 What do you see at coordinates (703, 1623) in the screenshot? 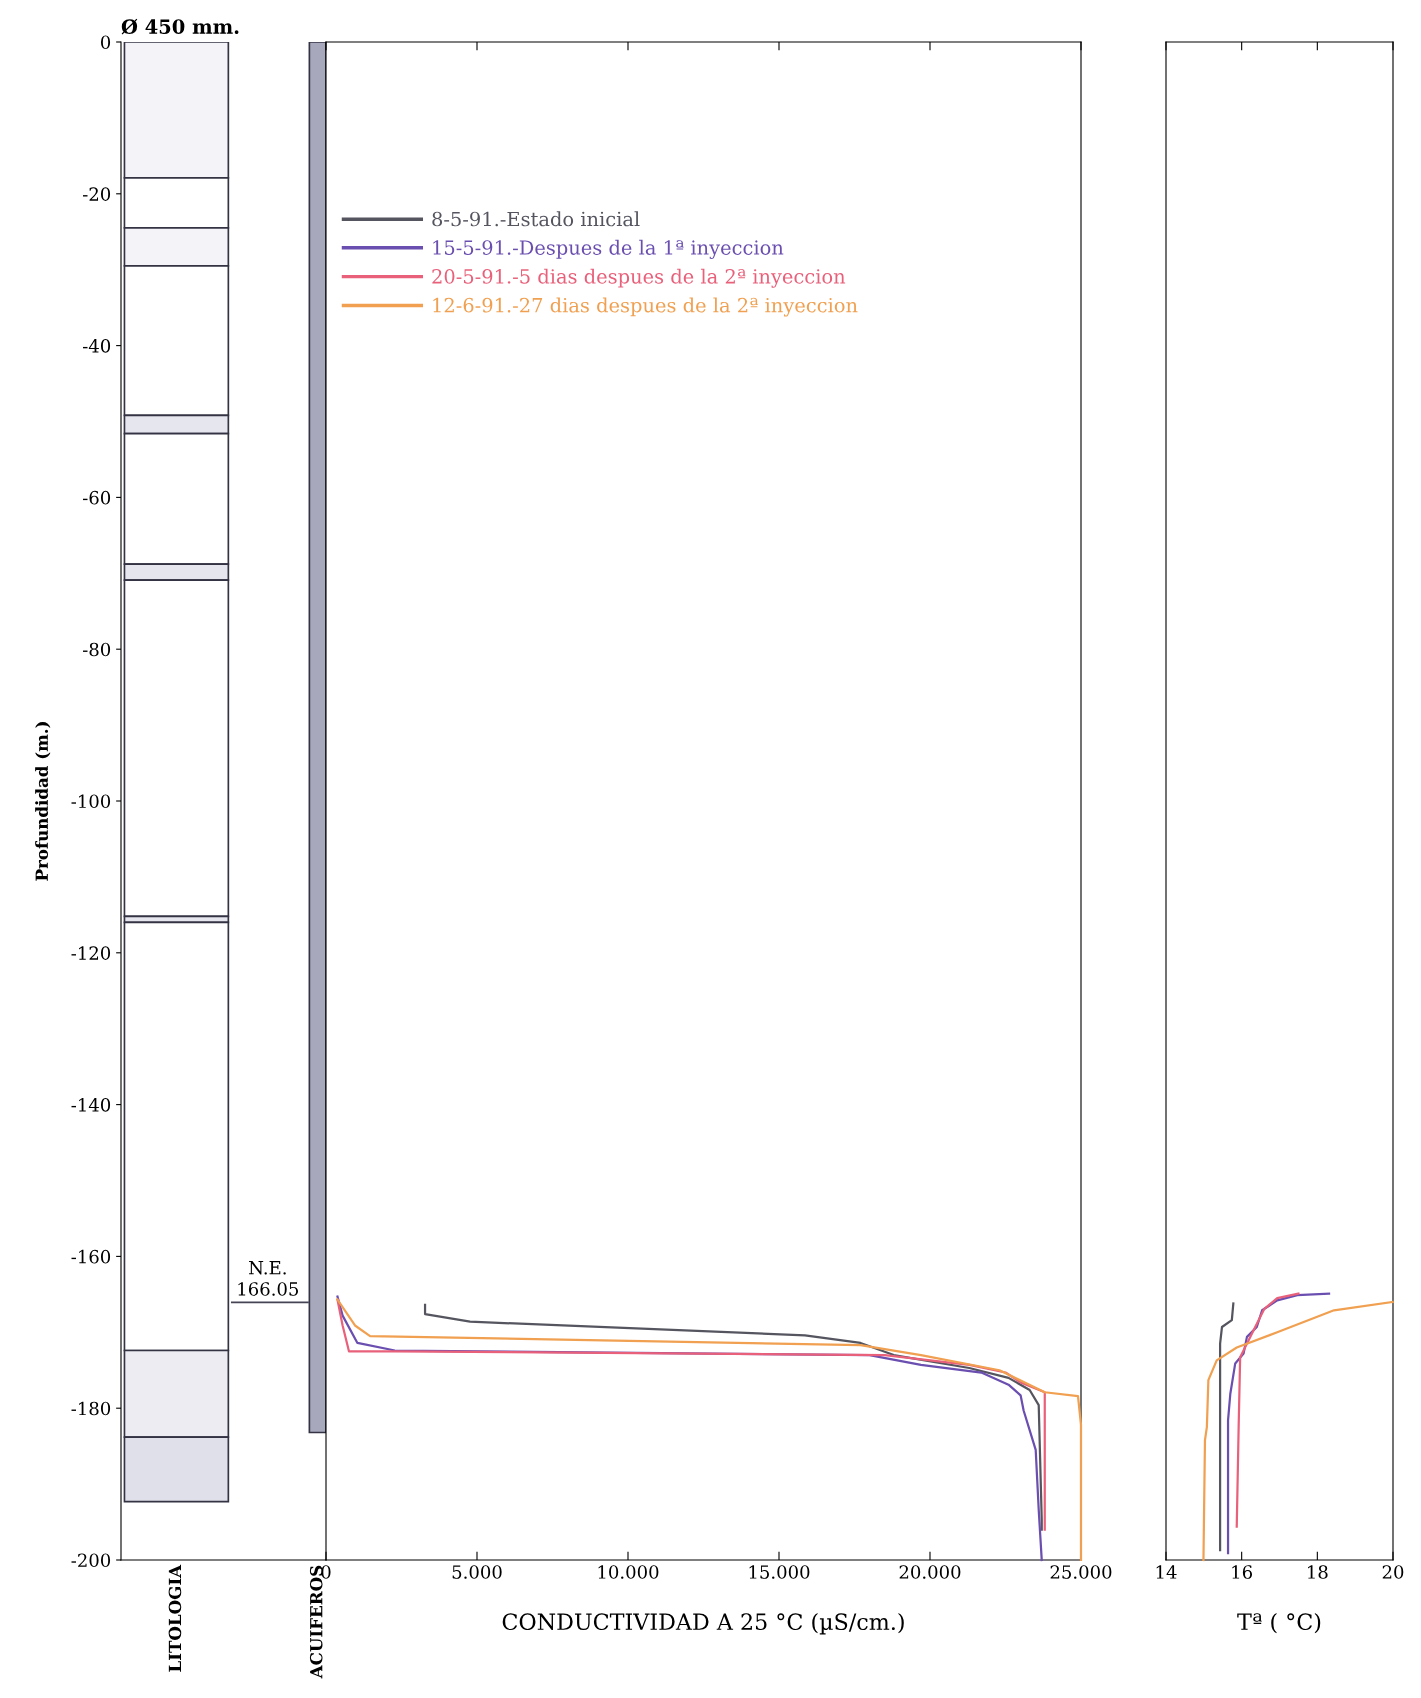
I see `x-axis-title: CONDUCTIVIDAD A 25 °C (µS/cm.)` at bounding box center [703, 1623].